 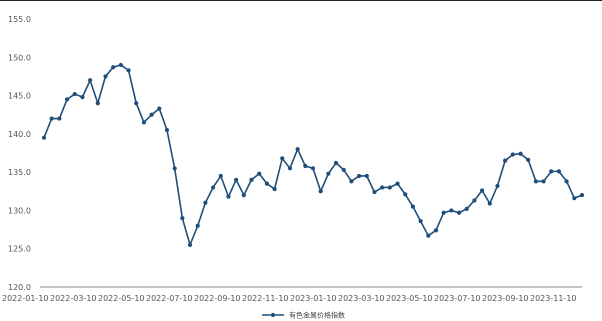 I want to click on x-tick-label: 2022-01-10, so click(x=25, y=298).